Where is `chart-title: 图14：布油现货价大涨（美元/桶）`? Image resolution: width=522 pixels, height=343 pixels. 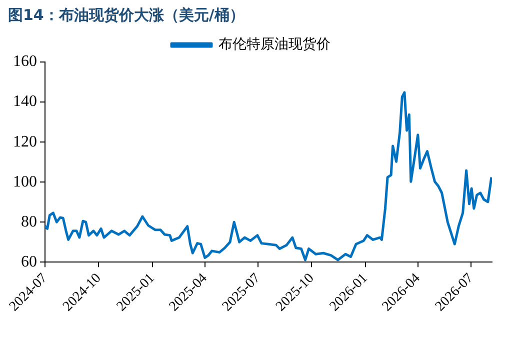
chart-title: 图14：布油现货价大涨（美元/桶） is located at coordinates (126, 15).